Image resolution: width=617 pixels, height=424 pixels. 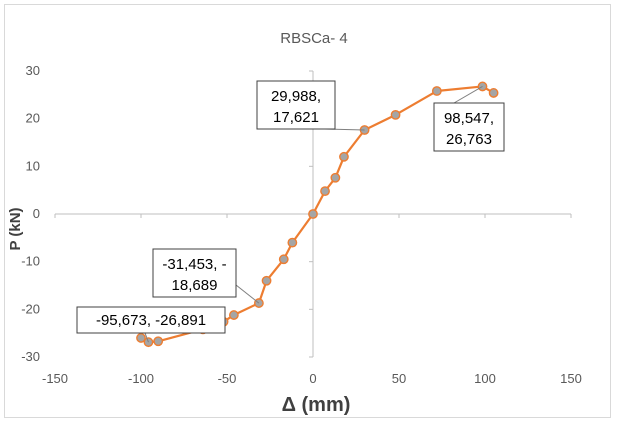 What do you see at coordinates (296, 96) in the screenshot?
I see `callout-label: 29,988,` at bounding box center [296, 96].